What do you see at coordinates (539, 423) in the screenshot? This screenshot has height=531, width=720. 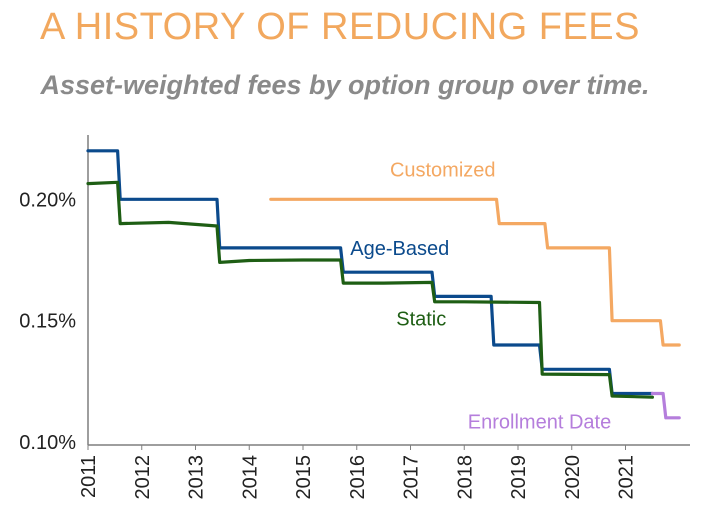 I see `series-label-enrollment-date: Enrollment Date` at bounding box center [539, 423].